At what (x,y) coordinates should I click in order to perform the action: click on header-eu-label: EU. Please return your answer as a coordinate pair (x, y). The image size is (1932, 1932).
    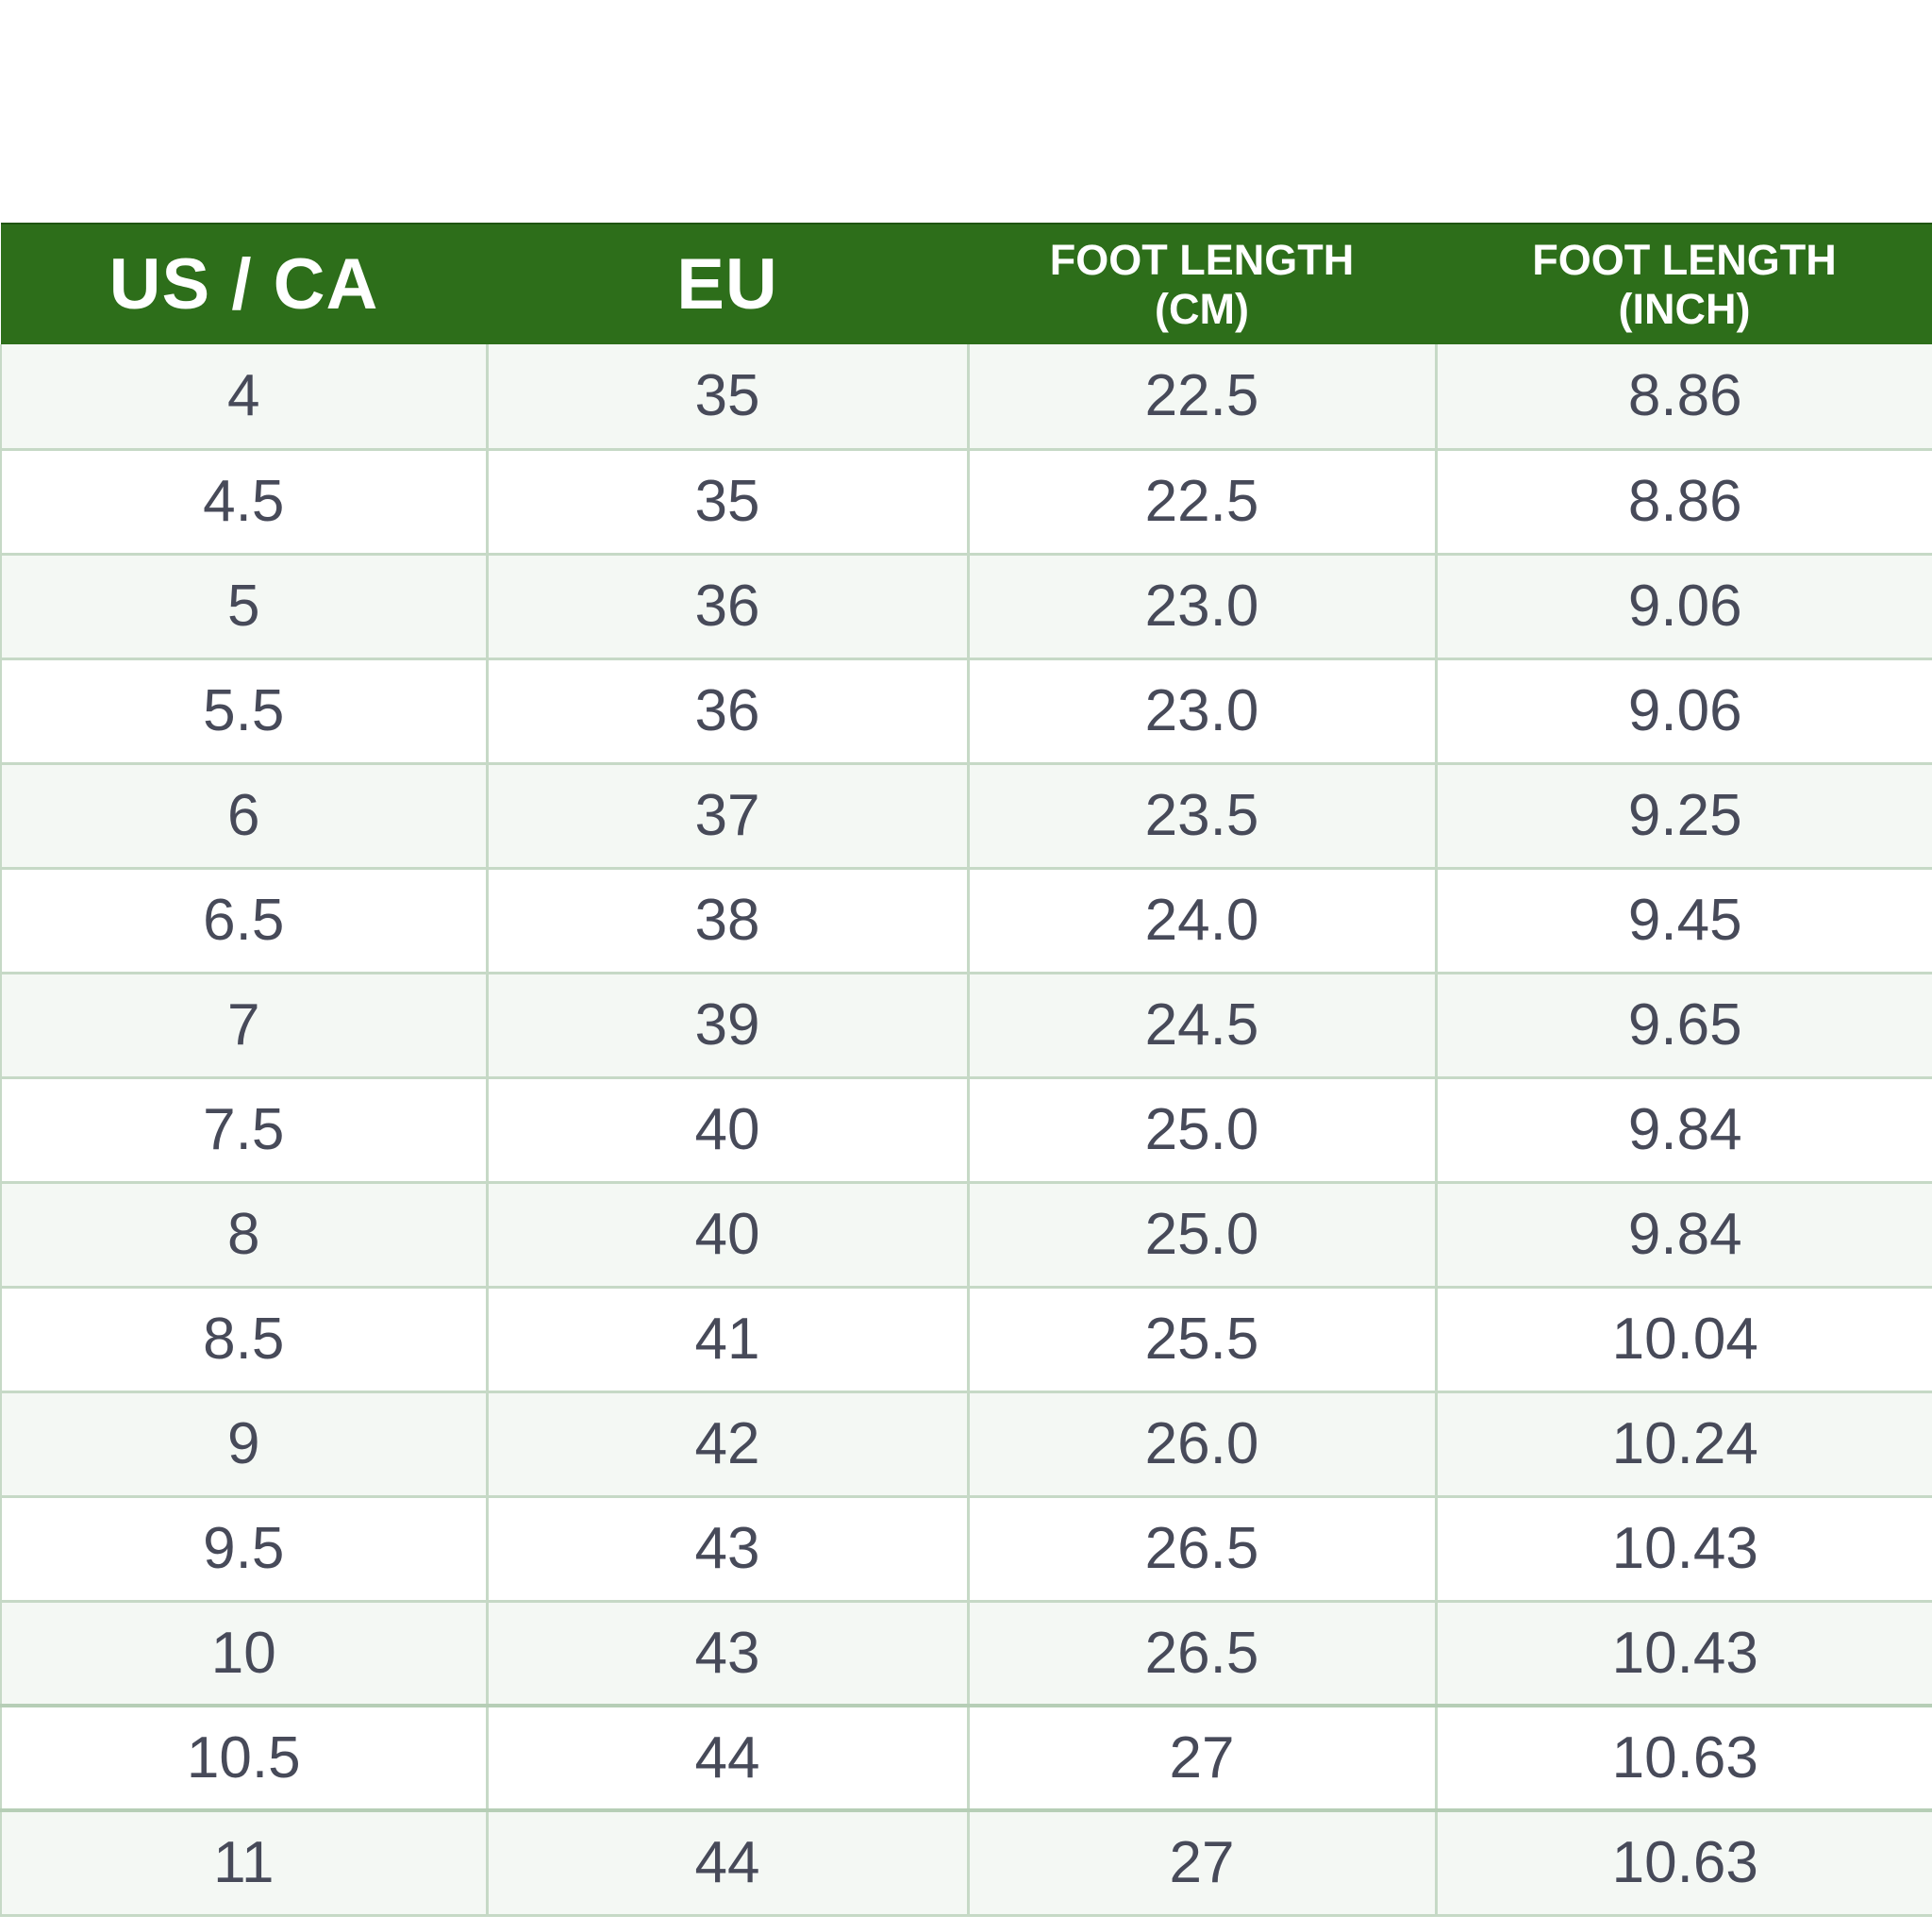
    Looking at the image, I should click on (727, 285).